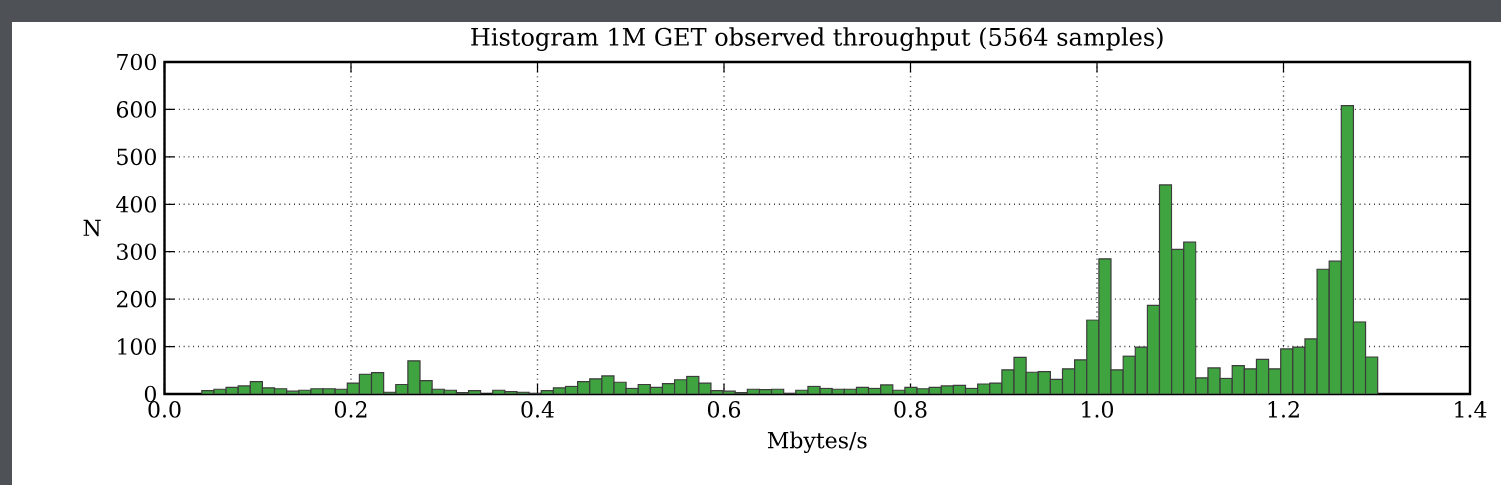 The image size is (1501, 485). Describe the element at coordinates (136, 299) in the screenshot. I see `y-tick-label: 200` at that location.